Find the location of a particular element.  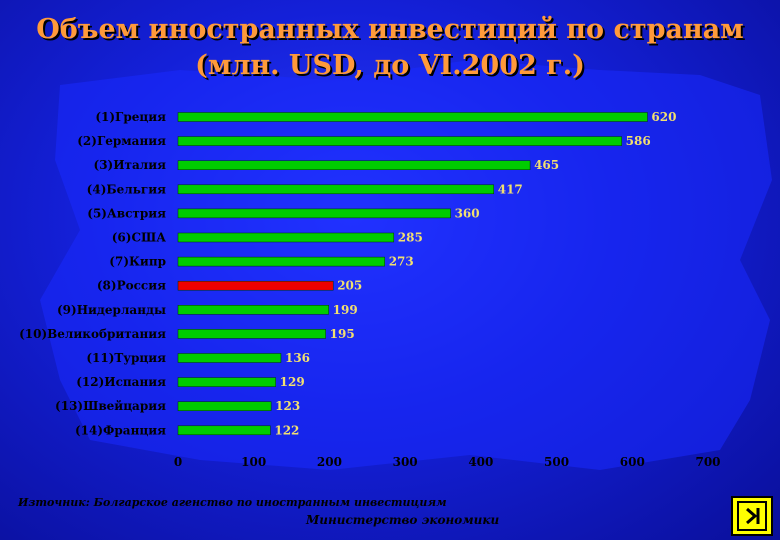

x-tick-label: 200 is located at coordinates (329, 462).